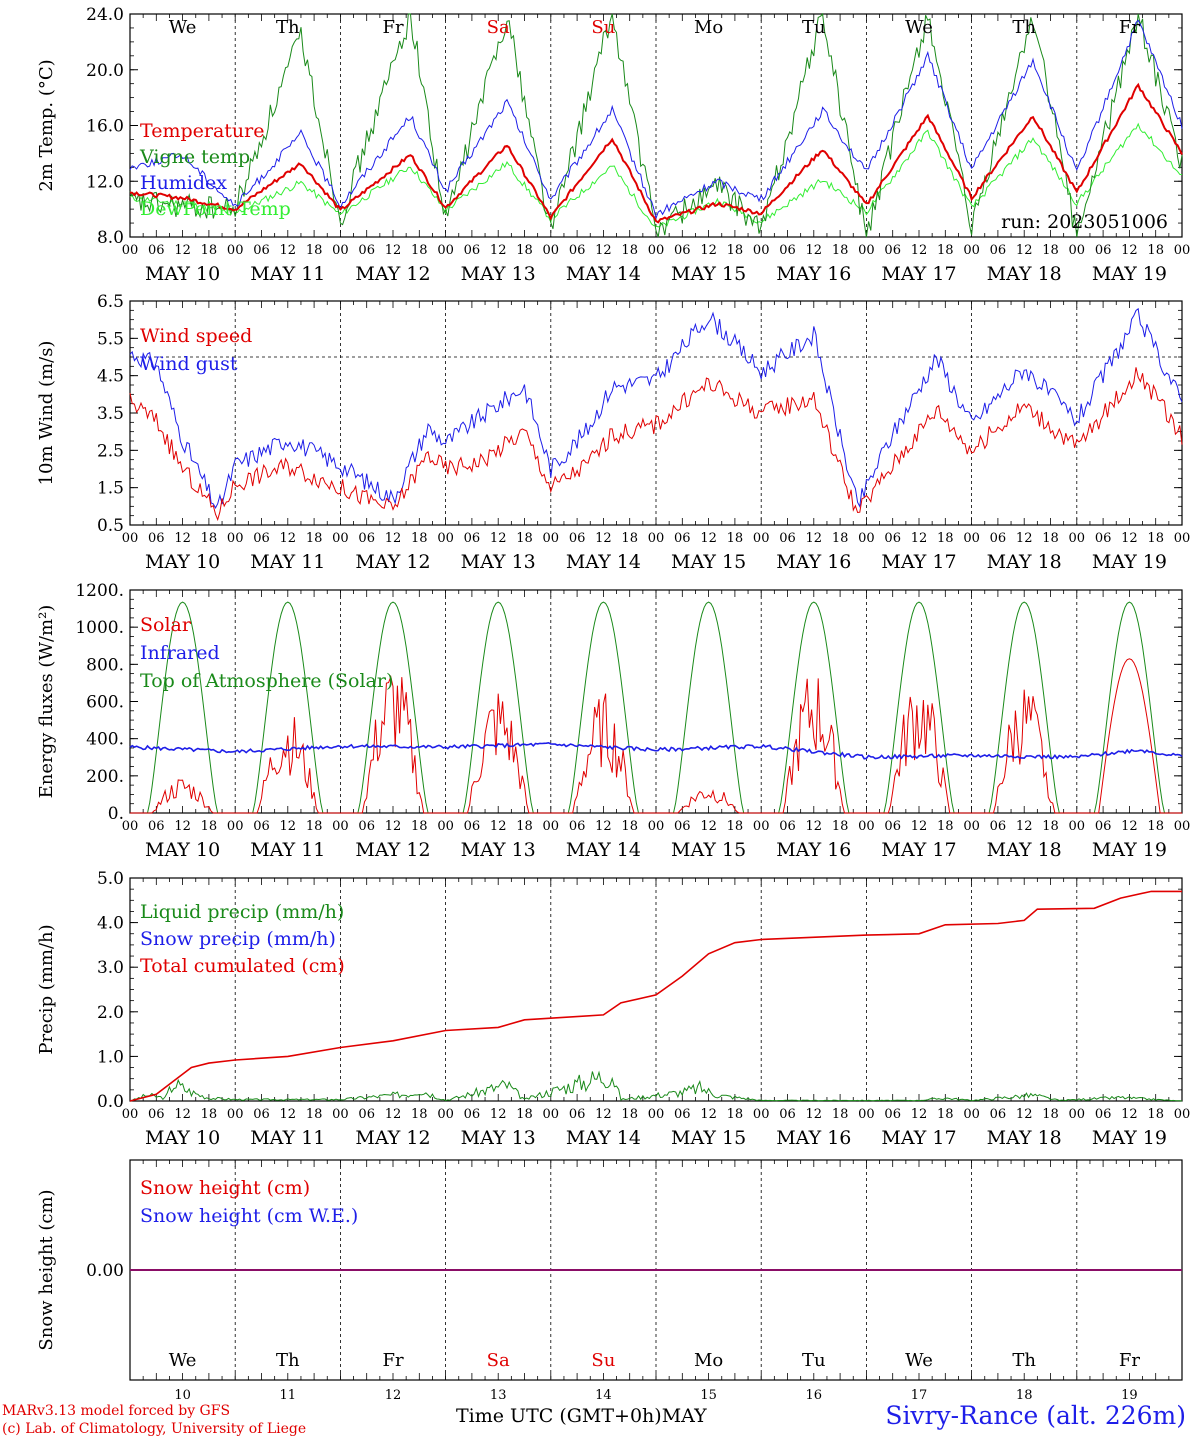  I want to click on run-label: run: 2023051006, so click(1084, 222).